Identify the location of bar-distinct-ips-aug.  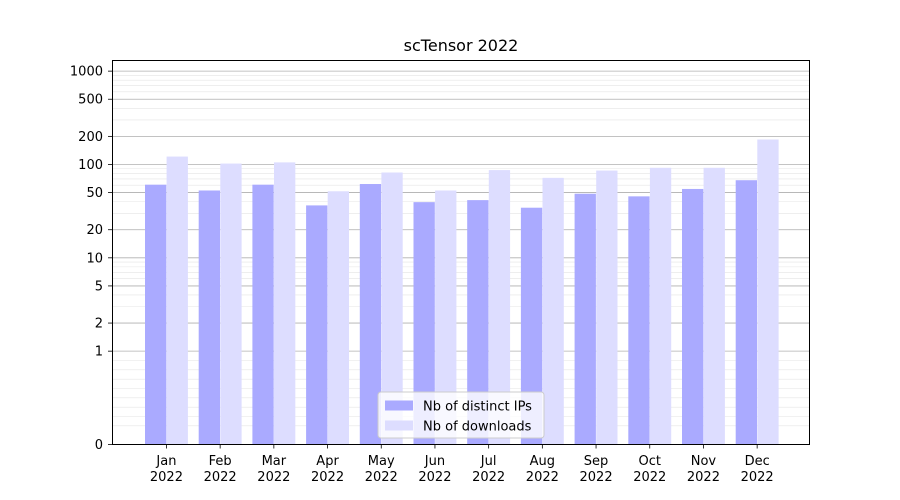
(531, 325).